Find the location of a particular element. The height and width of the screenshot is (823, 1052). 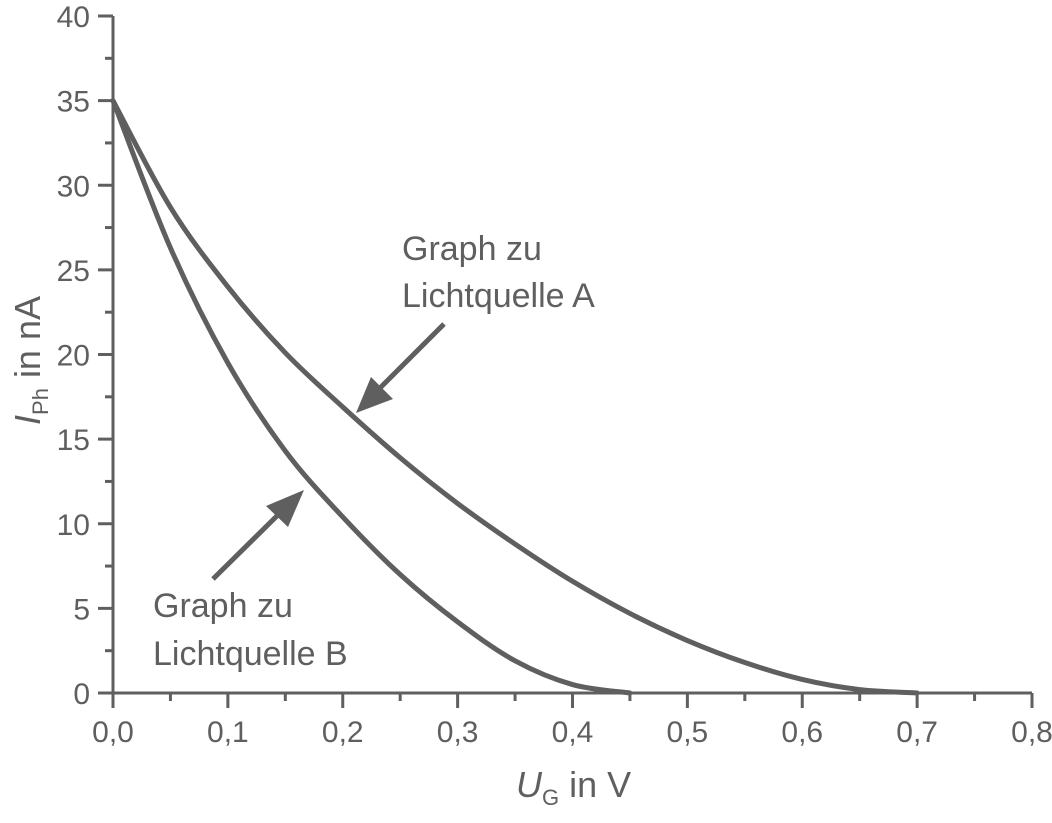

arrow-a-head is located at coordinates (374, 395).